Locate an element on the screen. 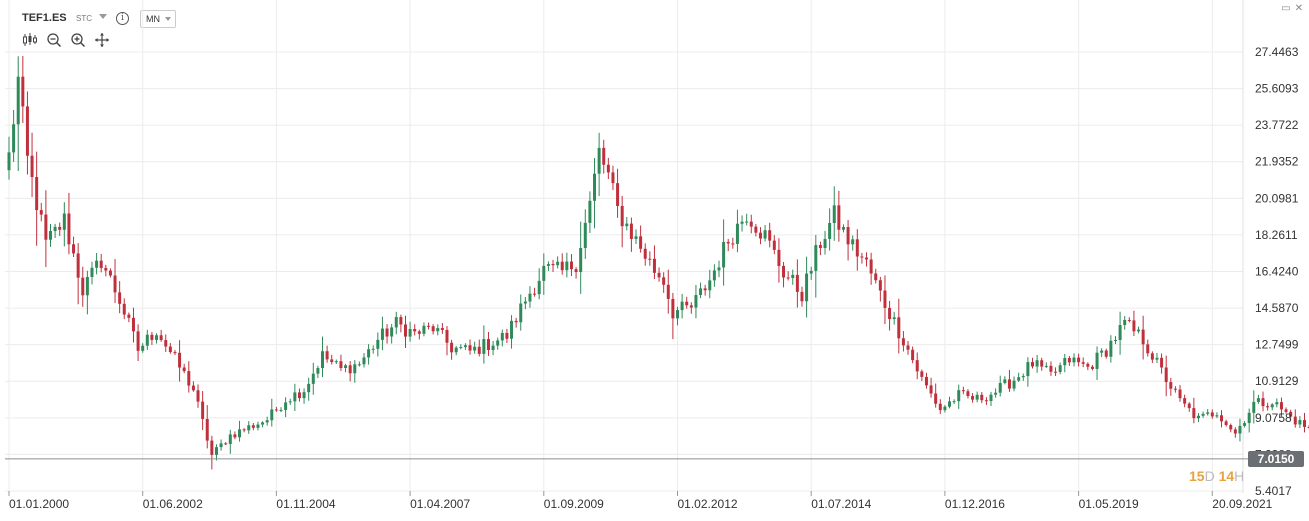  move-icon is located at coordinates (102, 40).